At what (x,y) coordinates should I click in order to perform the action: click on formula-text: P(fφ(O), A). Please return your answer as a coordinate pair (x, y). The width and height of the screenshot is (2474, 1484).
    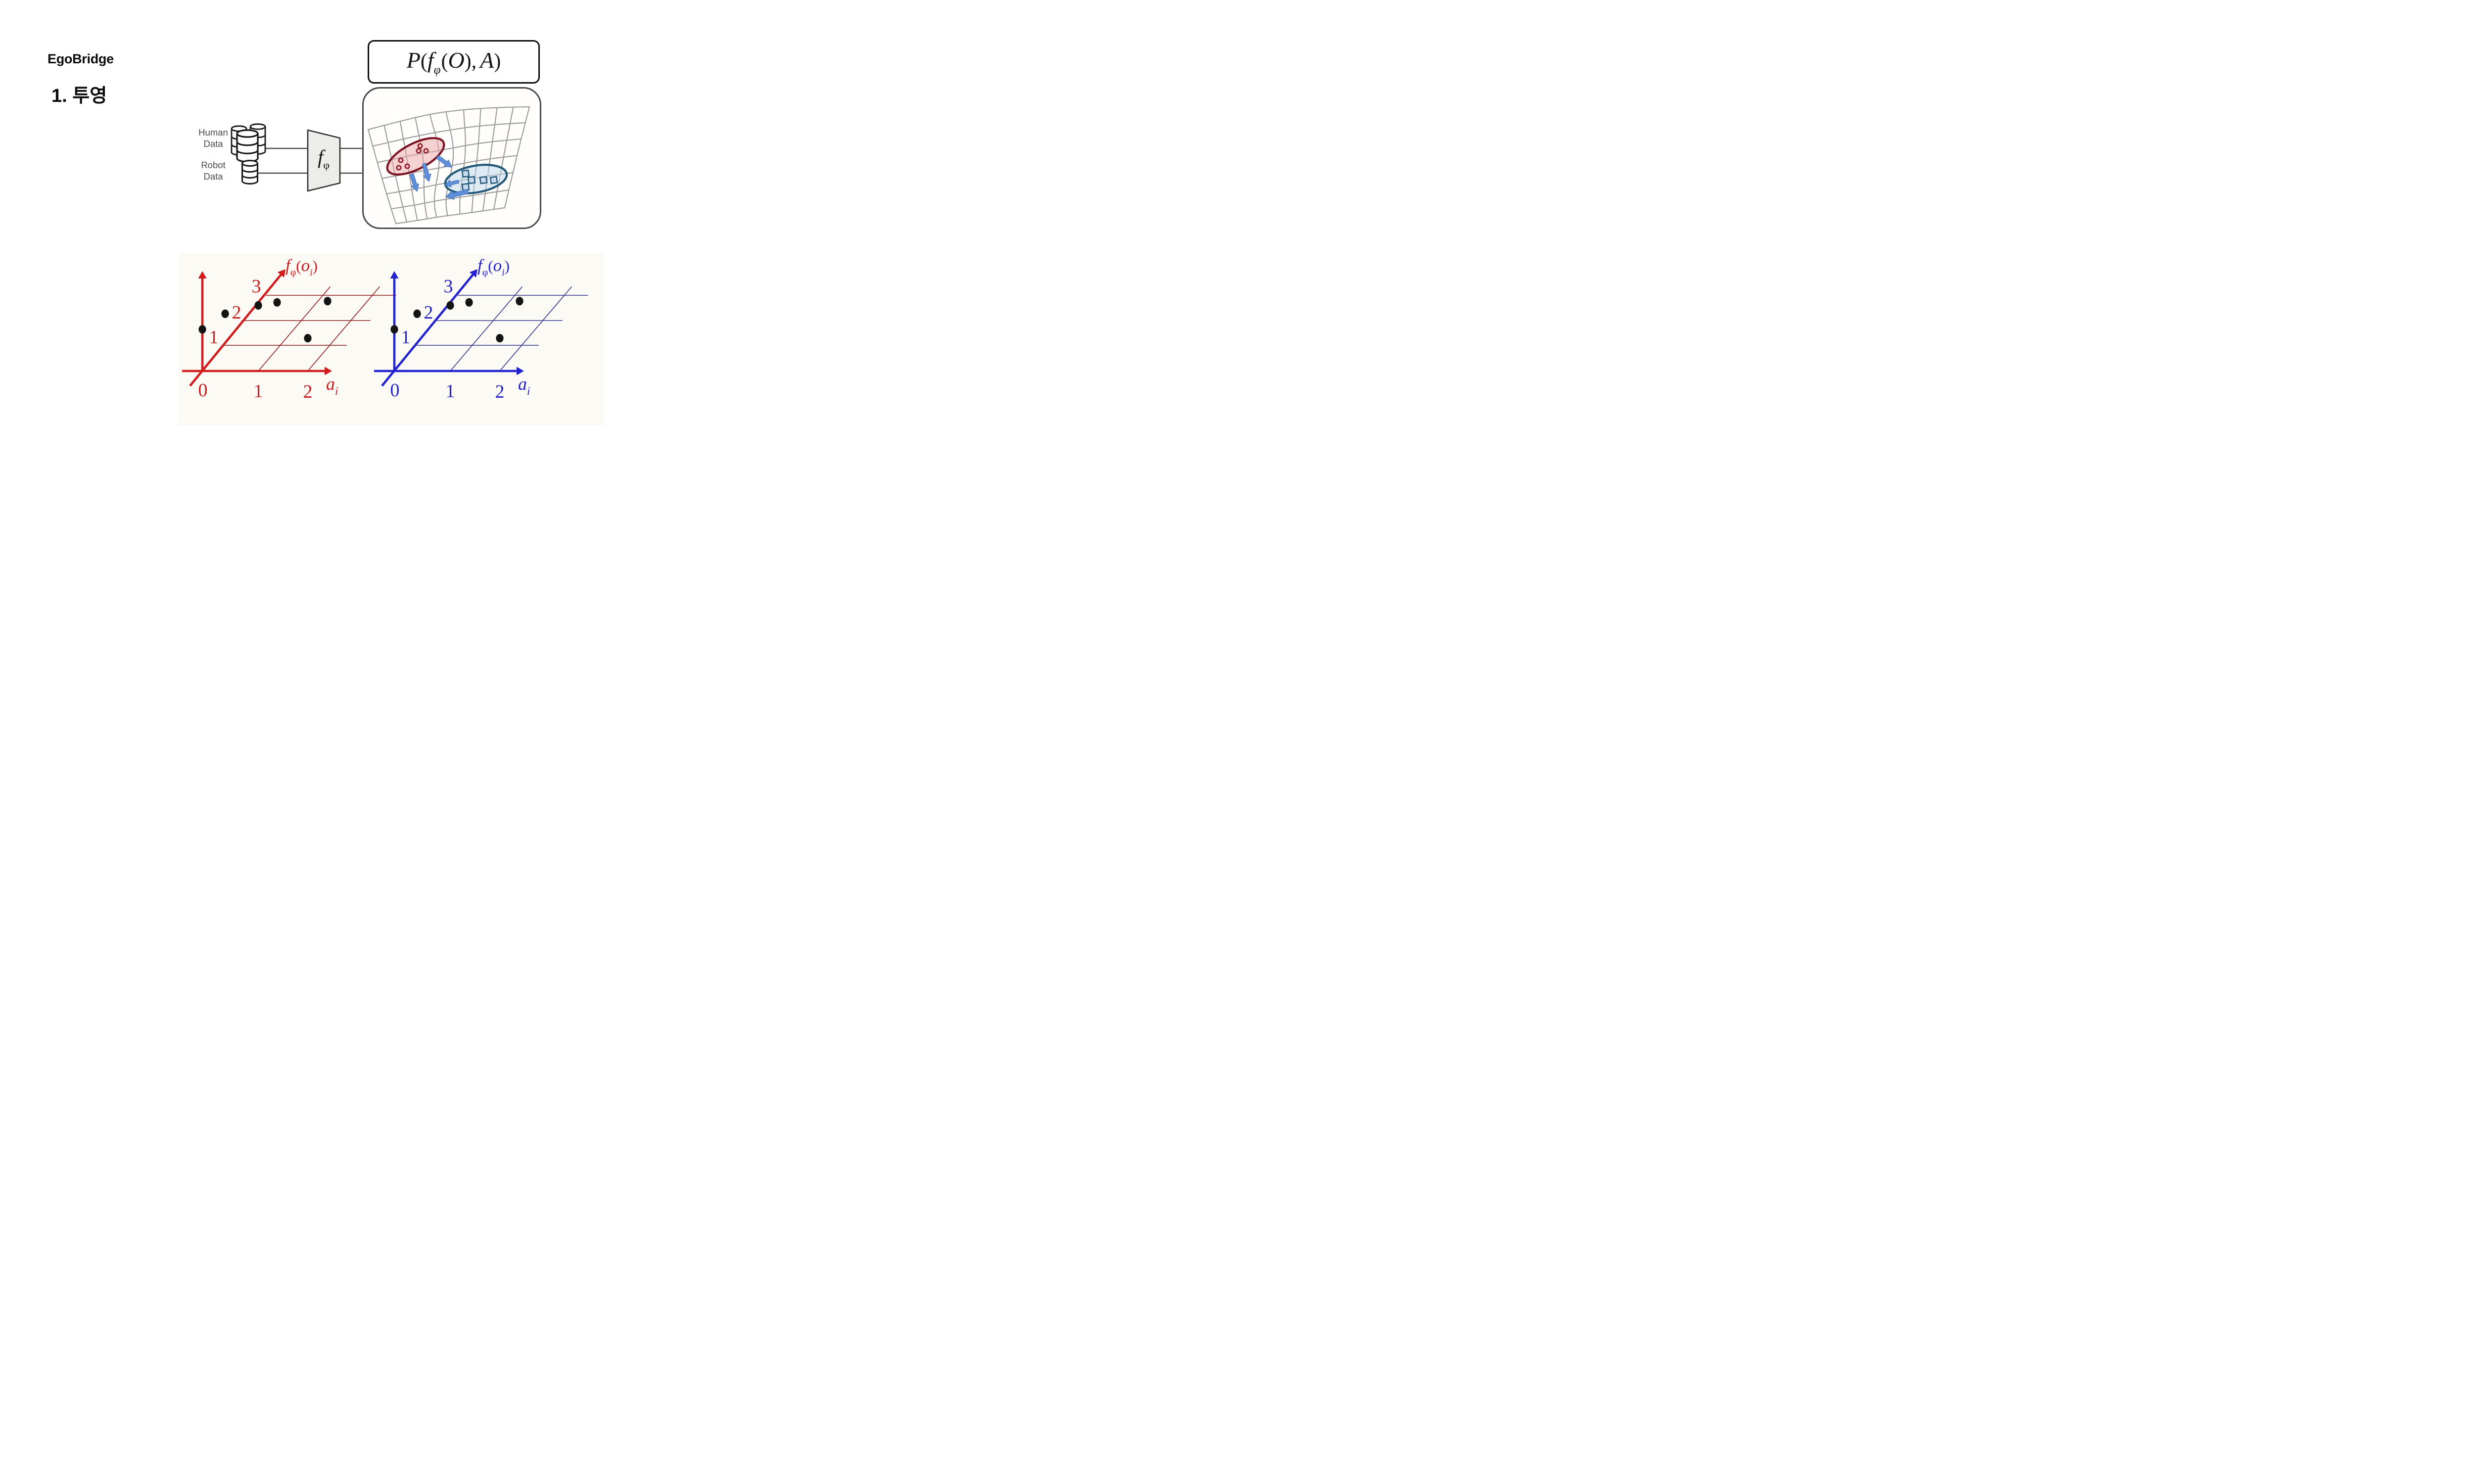
    Looking at the image, I should click on (454, 62).